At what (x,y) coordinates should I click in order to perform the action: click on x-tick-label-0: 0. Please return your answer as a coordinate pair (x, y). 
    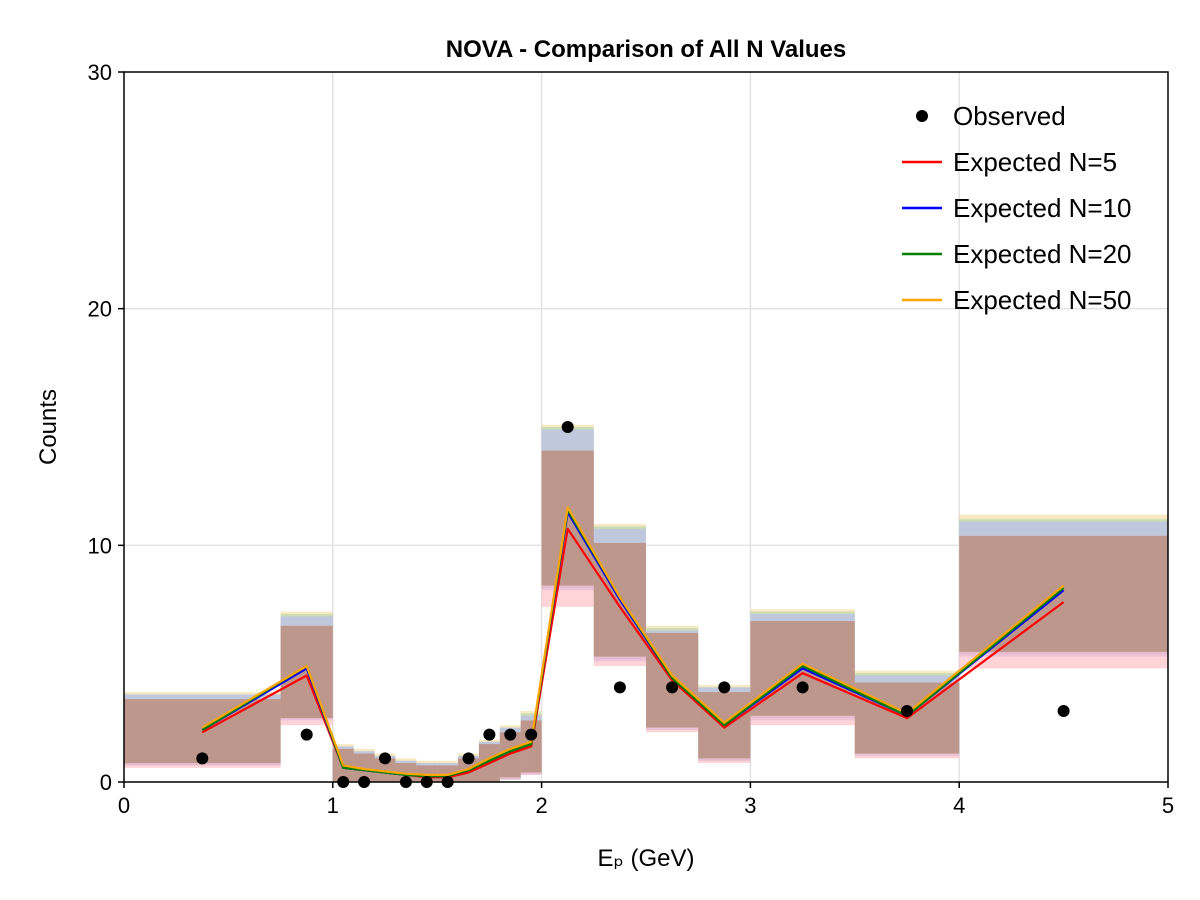
    Looking at the image, I should click on (124, 805).